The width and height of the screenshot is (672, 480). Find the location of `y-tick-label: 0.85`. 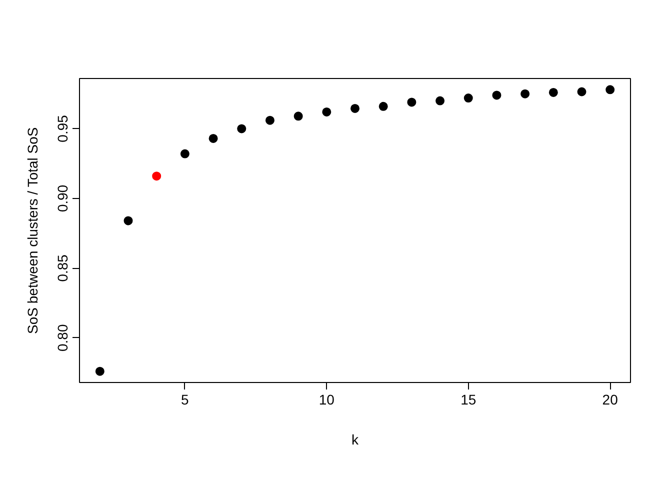

y-tick-label: 0.85 is located at coordinates (62, 268).